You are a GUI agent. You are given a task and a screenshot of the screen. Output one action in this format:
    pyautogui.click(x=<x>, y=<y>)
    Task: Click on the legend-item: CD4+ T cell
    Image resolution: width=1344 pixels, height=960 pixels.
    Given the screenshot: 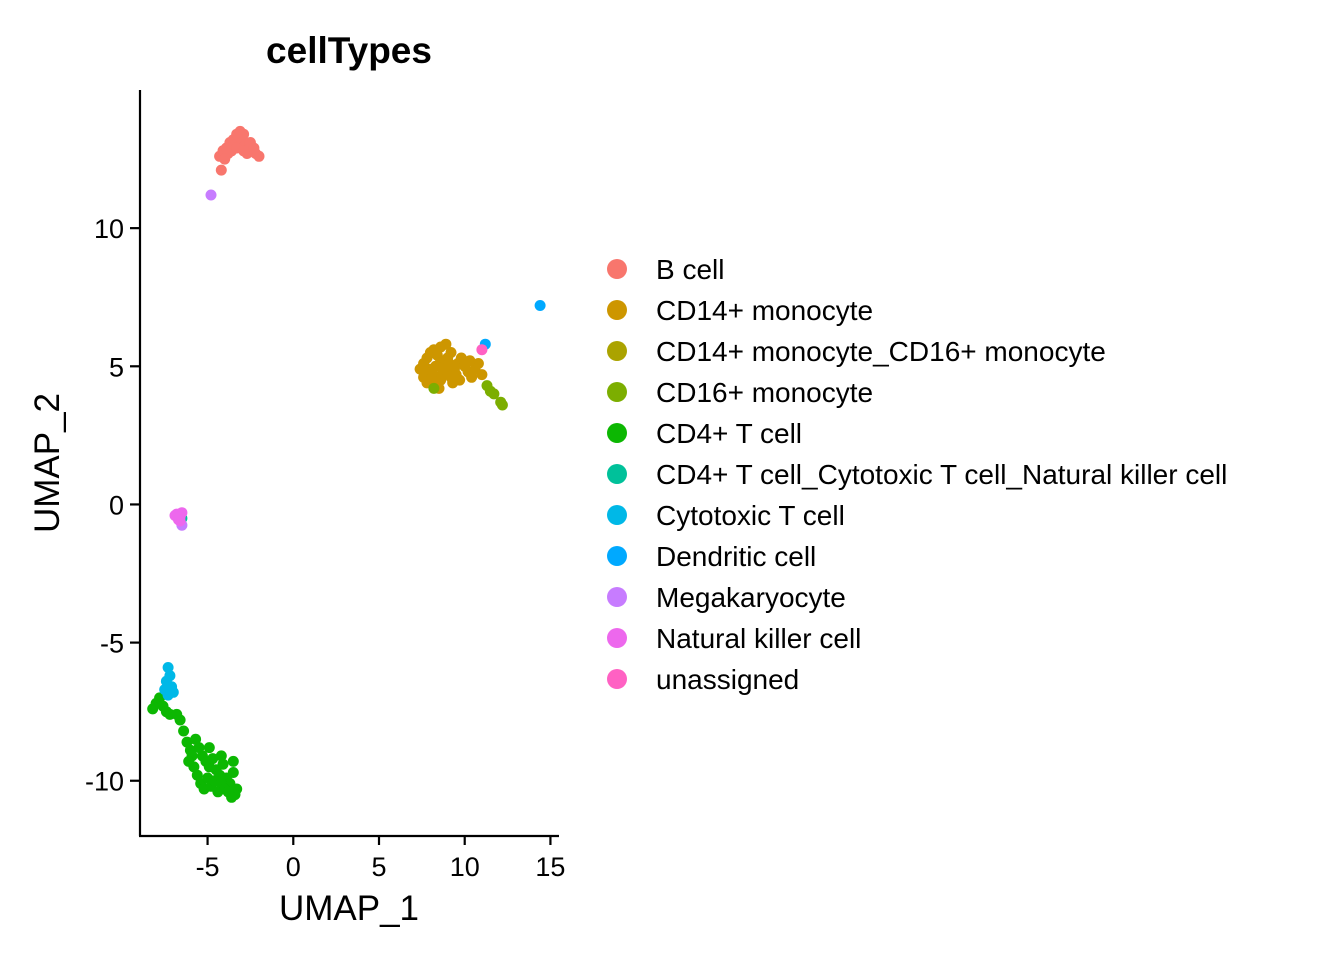 What is the action you would take?
    pyautogui.click(x=704, y=433)
    